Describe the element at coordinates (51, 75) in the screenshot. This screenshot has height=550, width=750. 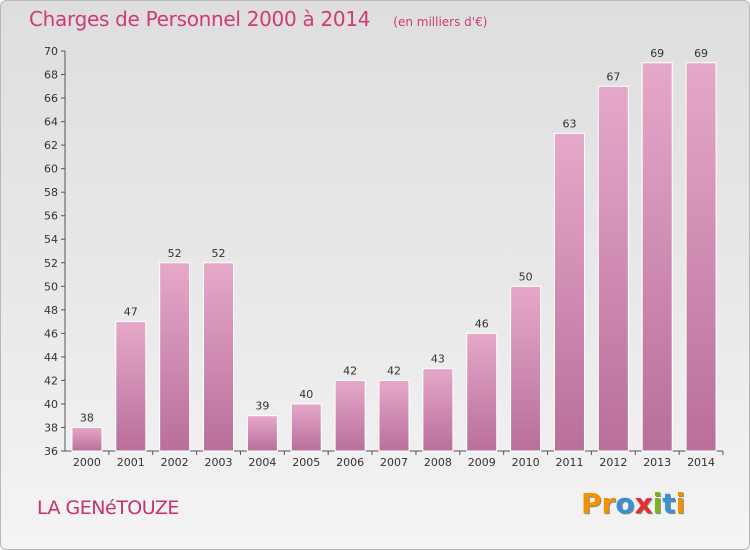
I see `y-tick-label: 68` at that location.